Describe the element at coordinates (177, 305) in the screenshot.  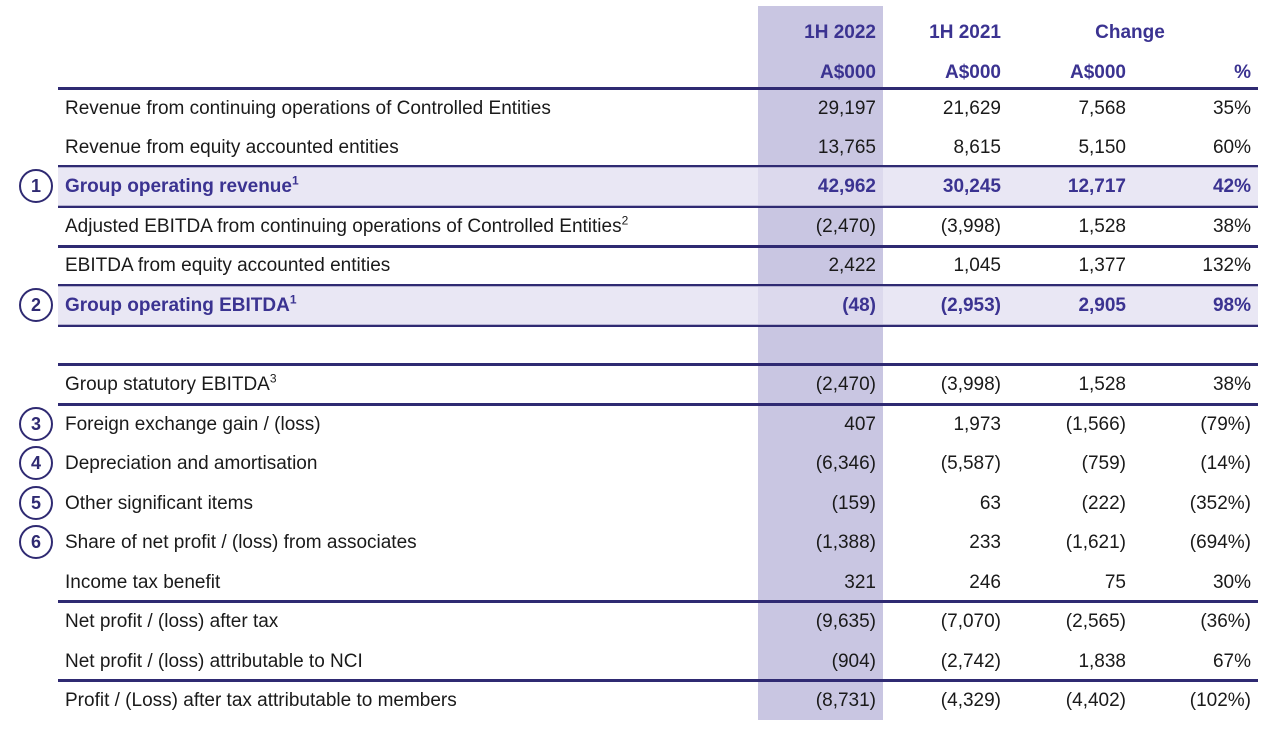
I see `row-label-text: Group operating EBITDA` at that location.